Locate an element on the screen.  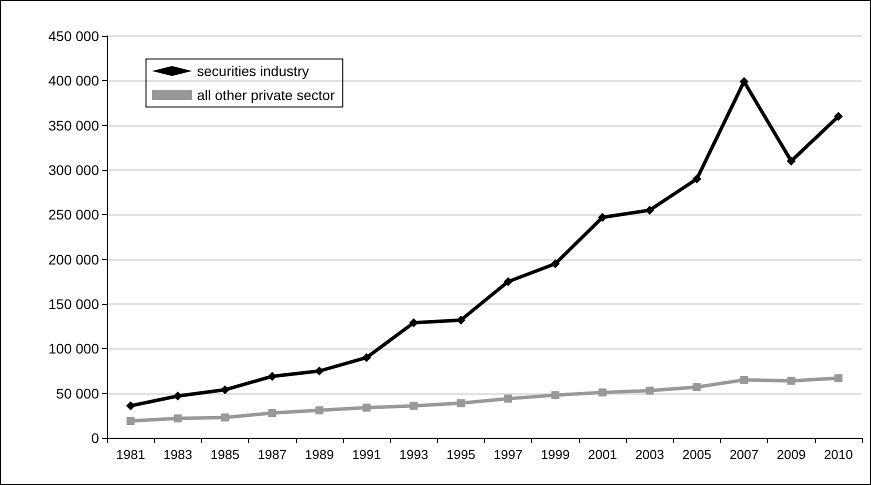
x-tick-label: 1989 is located at coordinates (319, 454).